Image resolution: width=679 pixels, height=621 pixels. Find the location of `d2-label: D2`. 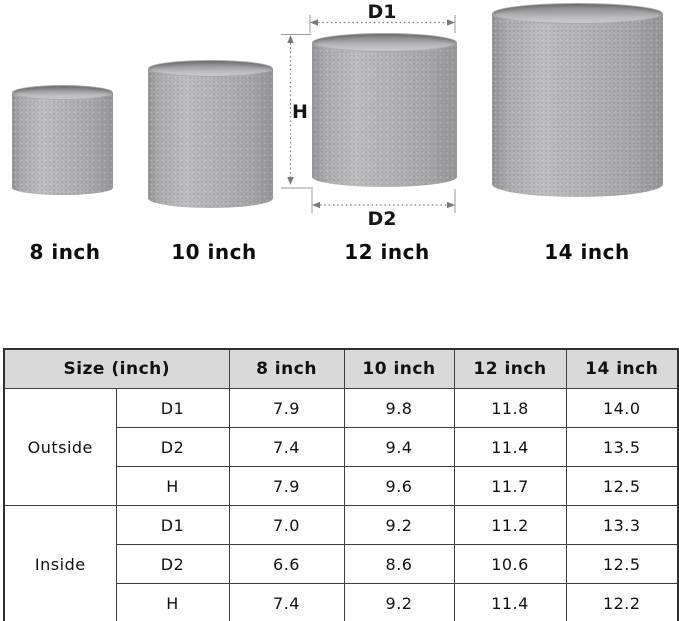

d2-label: D2 is located at coordinates (382, 219).